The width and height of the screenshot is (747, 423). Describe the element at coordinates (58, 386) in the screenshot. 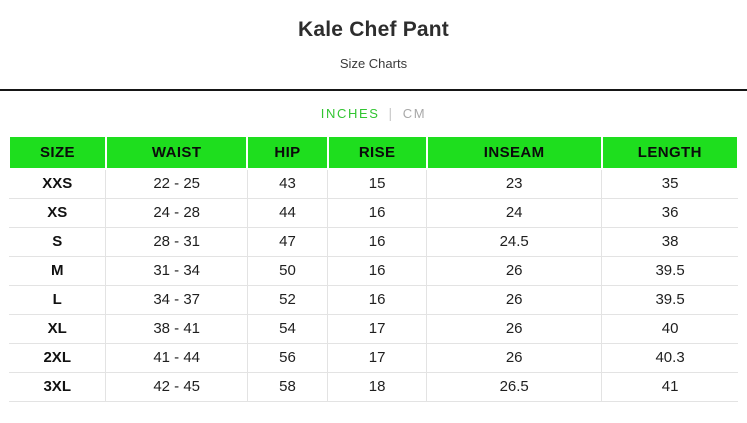

I see `size-cell: 3XL` at that location.